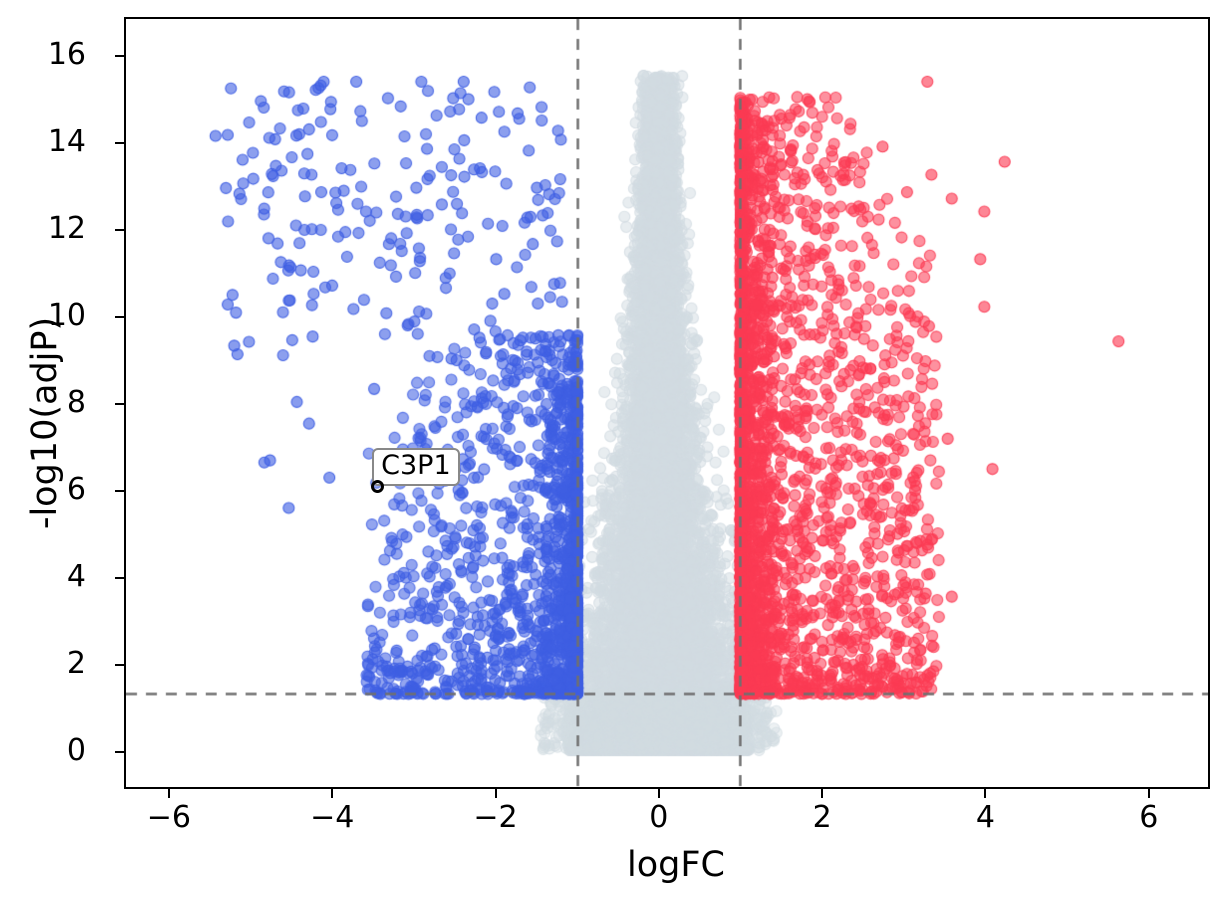  Describe the element at coordinates (676, 865) in the screenshot. I see `x-axis-label-text: logFC` at that location.